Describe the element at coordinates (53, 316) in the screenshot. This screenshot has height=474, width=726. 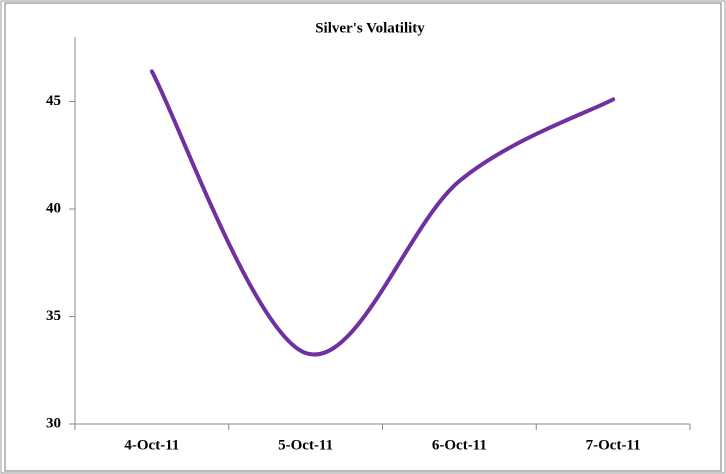
I see `y-tick-label: 35` at that location.